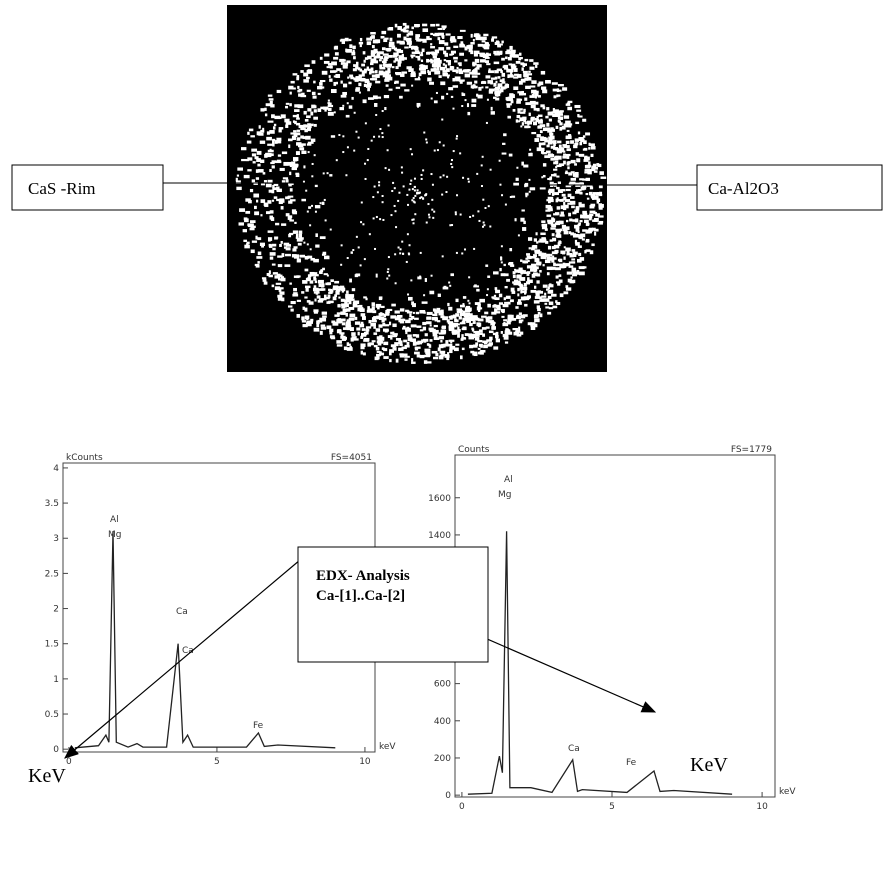  I want to click on spectrum-line, so click(205, 640).